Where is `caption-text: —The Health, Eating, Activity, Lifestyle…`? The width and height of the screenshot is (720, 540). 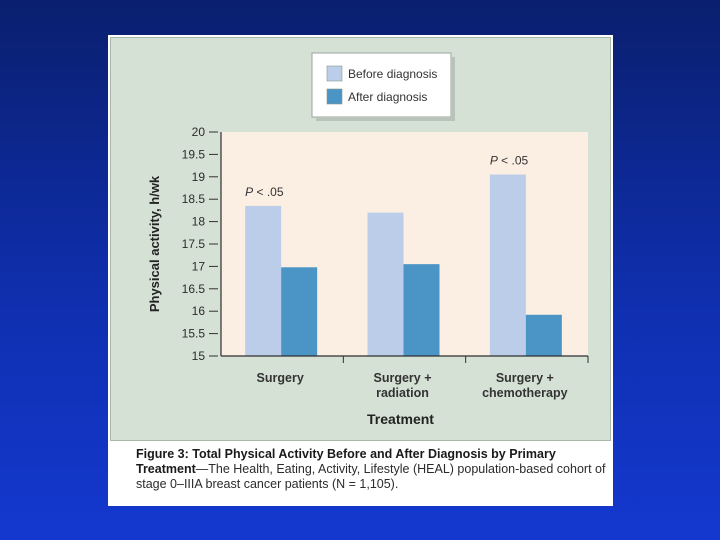 caption-text: —The Health, Eating, Activity, Lifestyle… is located at coordinates (371, 476).